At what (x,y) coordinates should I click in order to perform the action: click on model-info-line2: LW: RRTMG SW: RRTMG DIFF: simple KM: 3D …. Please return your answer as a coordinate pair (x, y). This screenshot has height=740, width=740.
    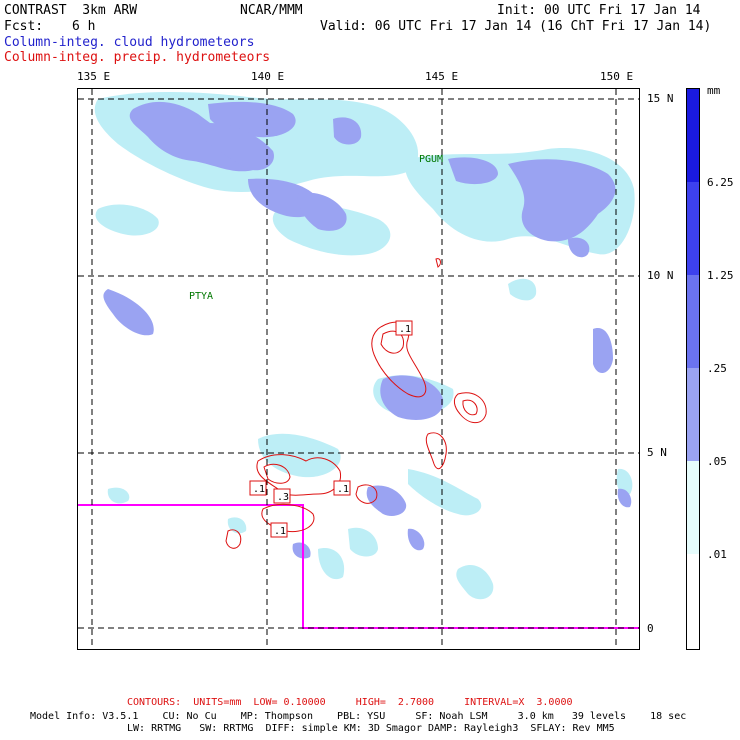
    Looking at the image, I should click on (371, 728).